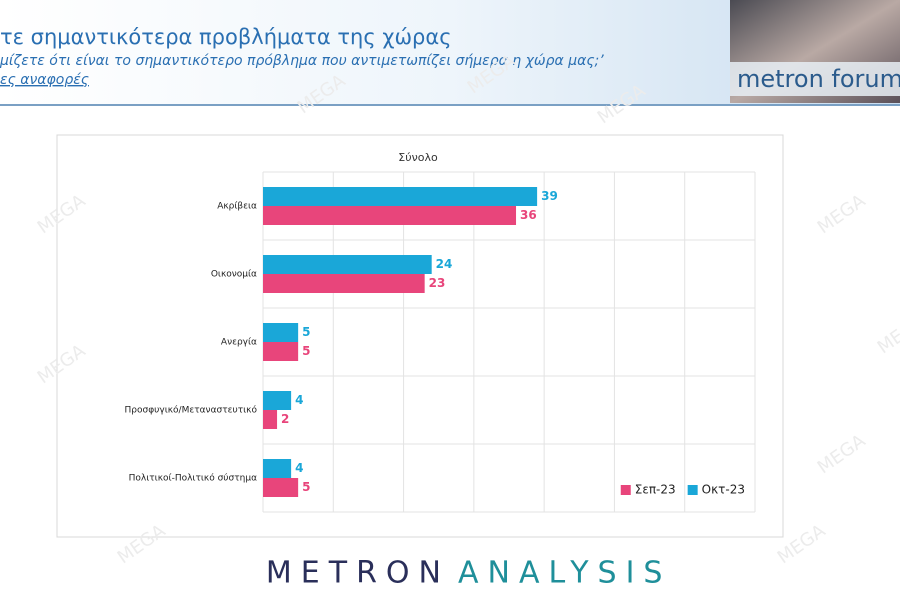  I want to click on legend-label: Οκτ-23, so click(723, 490).